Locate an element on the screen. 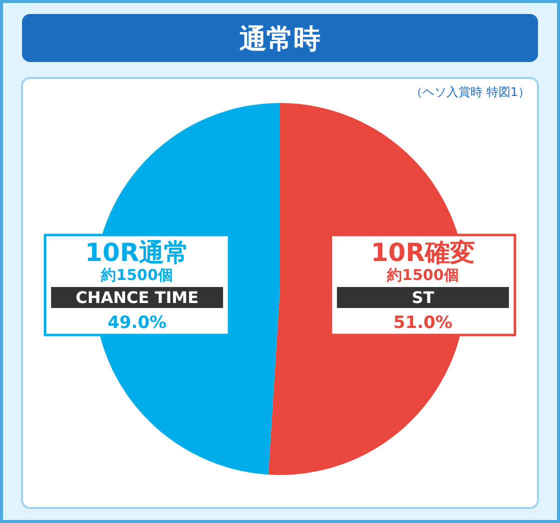 The image size is (560, 523). text: CHANCE TIME is located at coordinates (137, 297).